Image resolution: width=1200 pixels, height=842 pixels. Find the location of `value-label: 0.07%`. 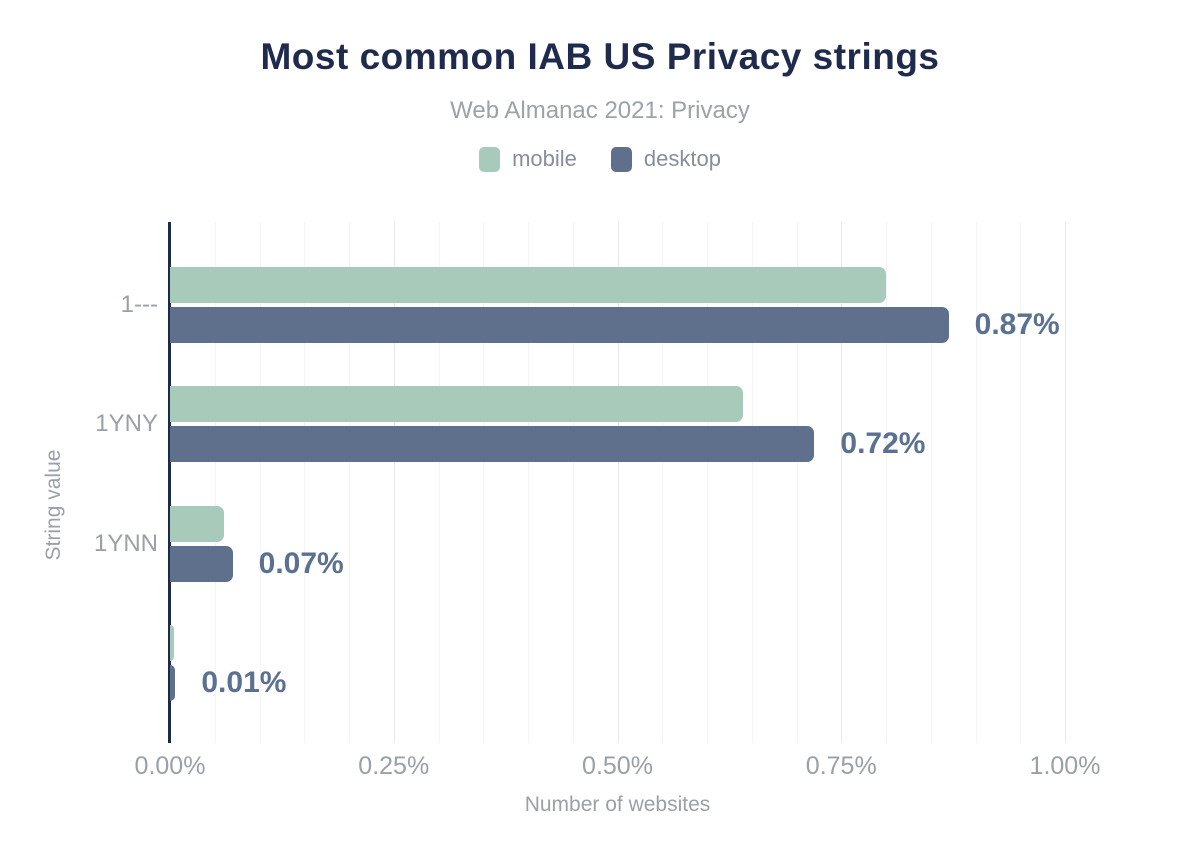

value-label: 0.07% is located at coordinates (301, 563).